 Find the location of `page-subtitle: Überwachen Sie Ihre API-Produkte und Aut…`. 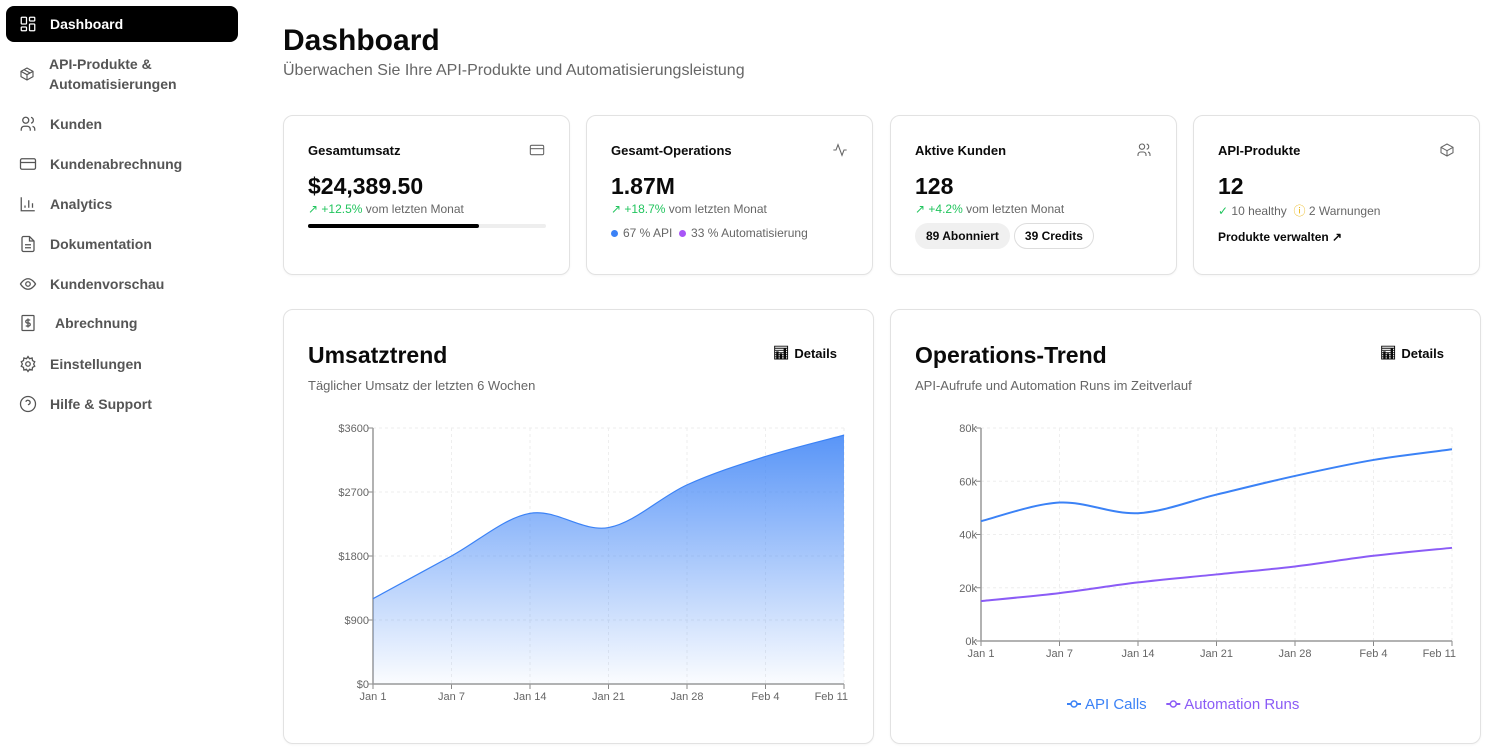

page-subtitle: Überwachen Sie Ihre API-Produkte und Aut… is located at coordinates (514, 70).